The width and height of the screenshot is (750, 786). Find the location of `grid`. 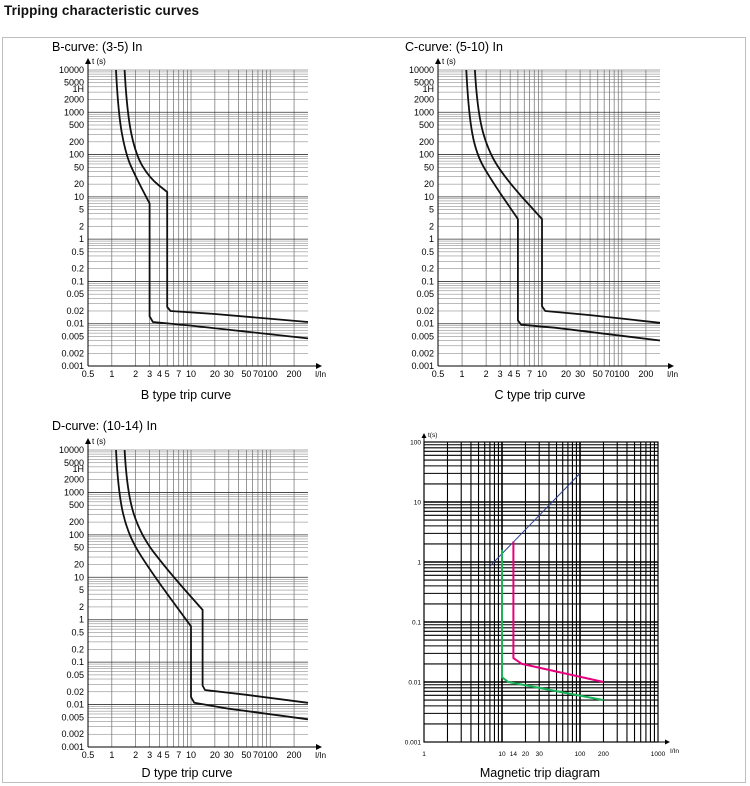

grid is located at coordinates (549, 218).